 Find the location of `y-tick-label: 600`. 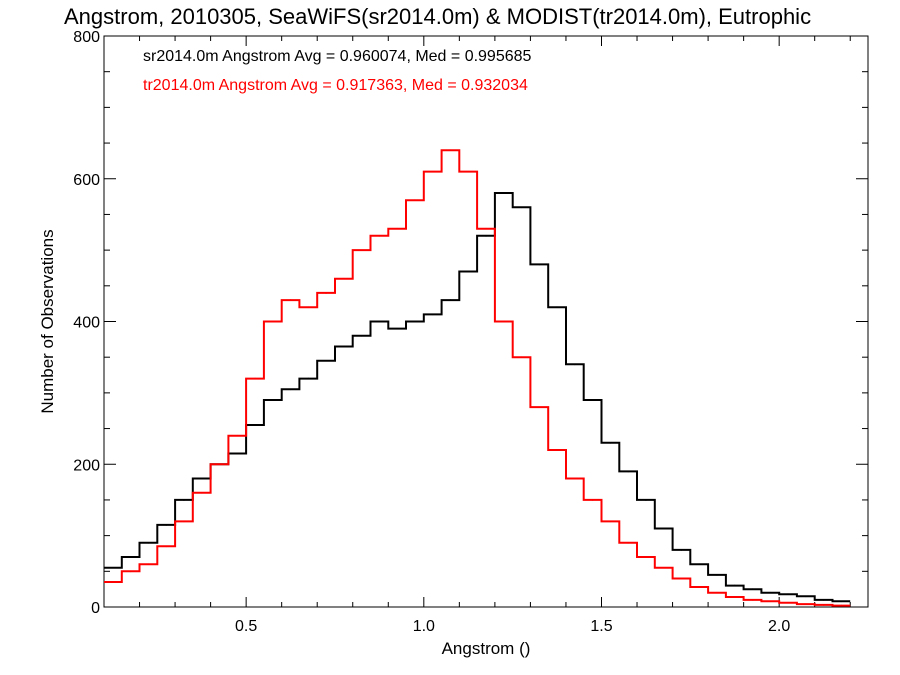

y-tick-label: 600 is located at coordinates (86, 180).